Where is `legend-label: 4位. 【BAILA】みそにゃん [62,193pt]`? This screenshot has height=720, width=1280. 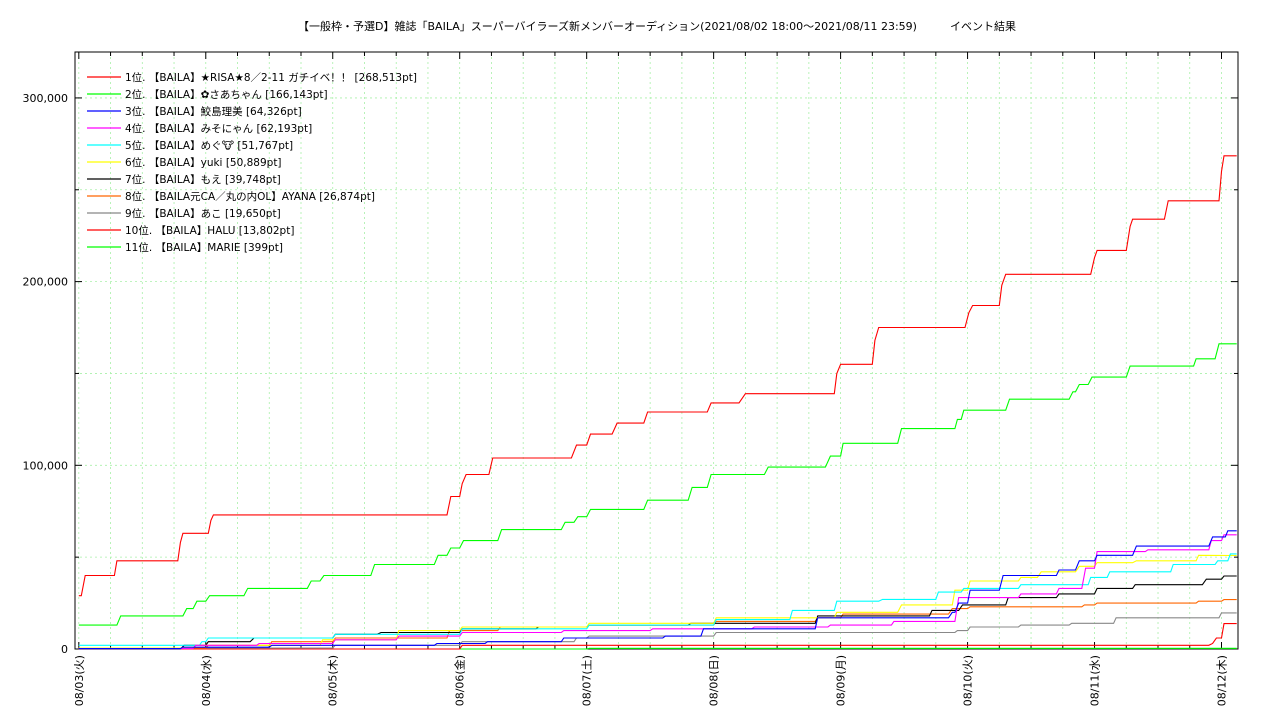 legend-label: 4位. 【BAILA】みそにゃん [62,193pt] is located at coordinates (218, 128).